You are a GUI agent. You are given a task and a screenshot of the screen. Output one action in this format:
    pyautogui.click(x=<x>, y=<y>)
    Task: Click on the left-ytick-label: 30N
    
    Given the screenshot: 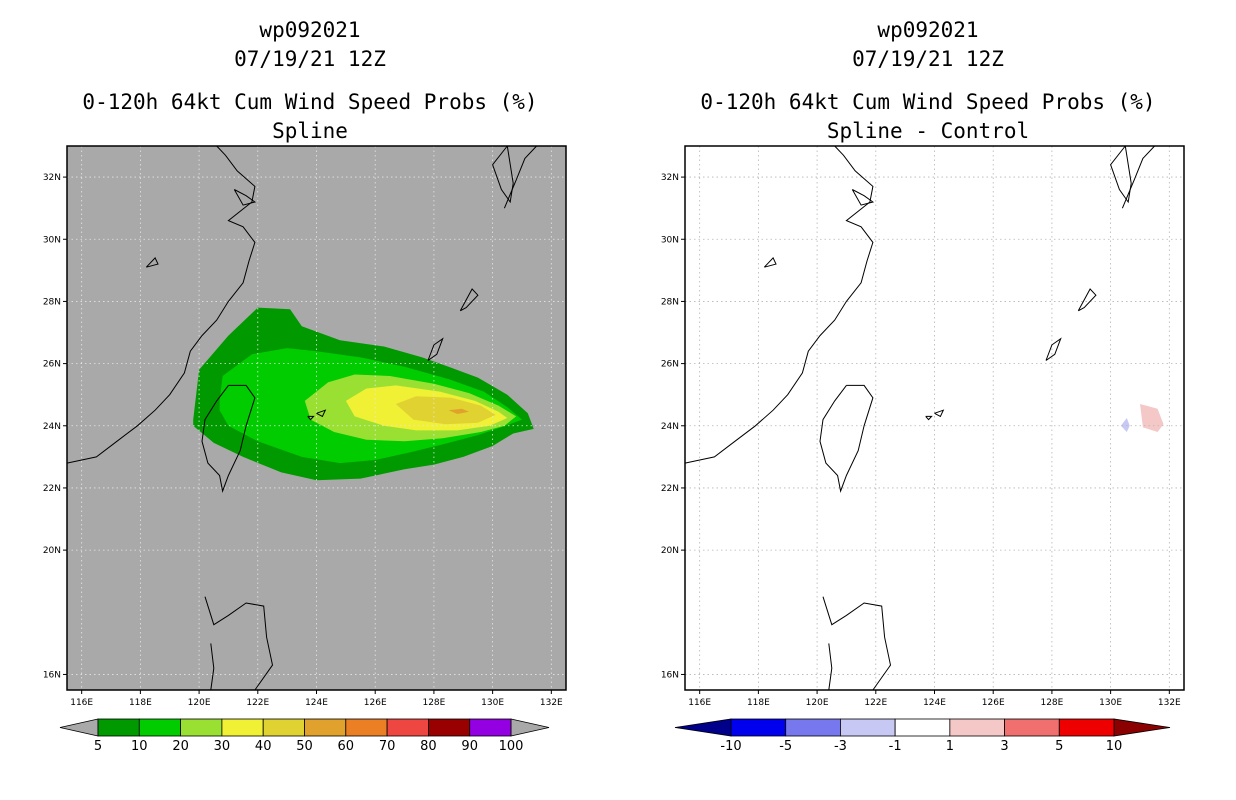 What is the action you would take?
    pyautogui.click(x=52, y=240)
    